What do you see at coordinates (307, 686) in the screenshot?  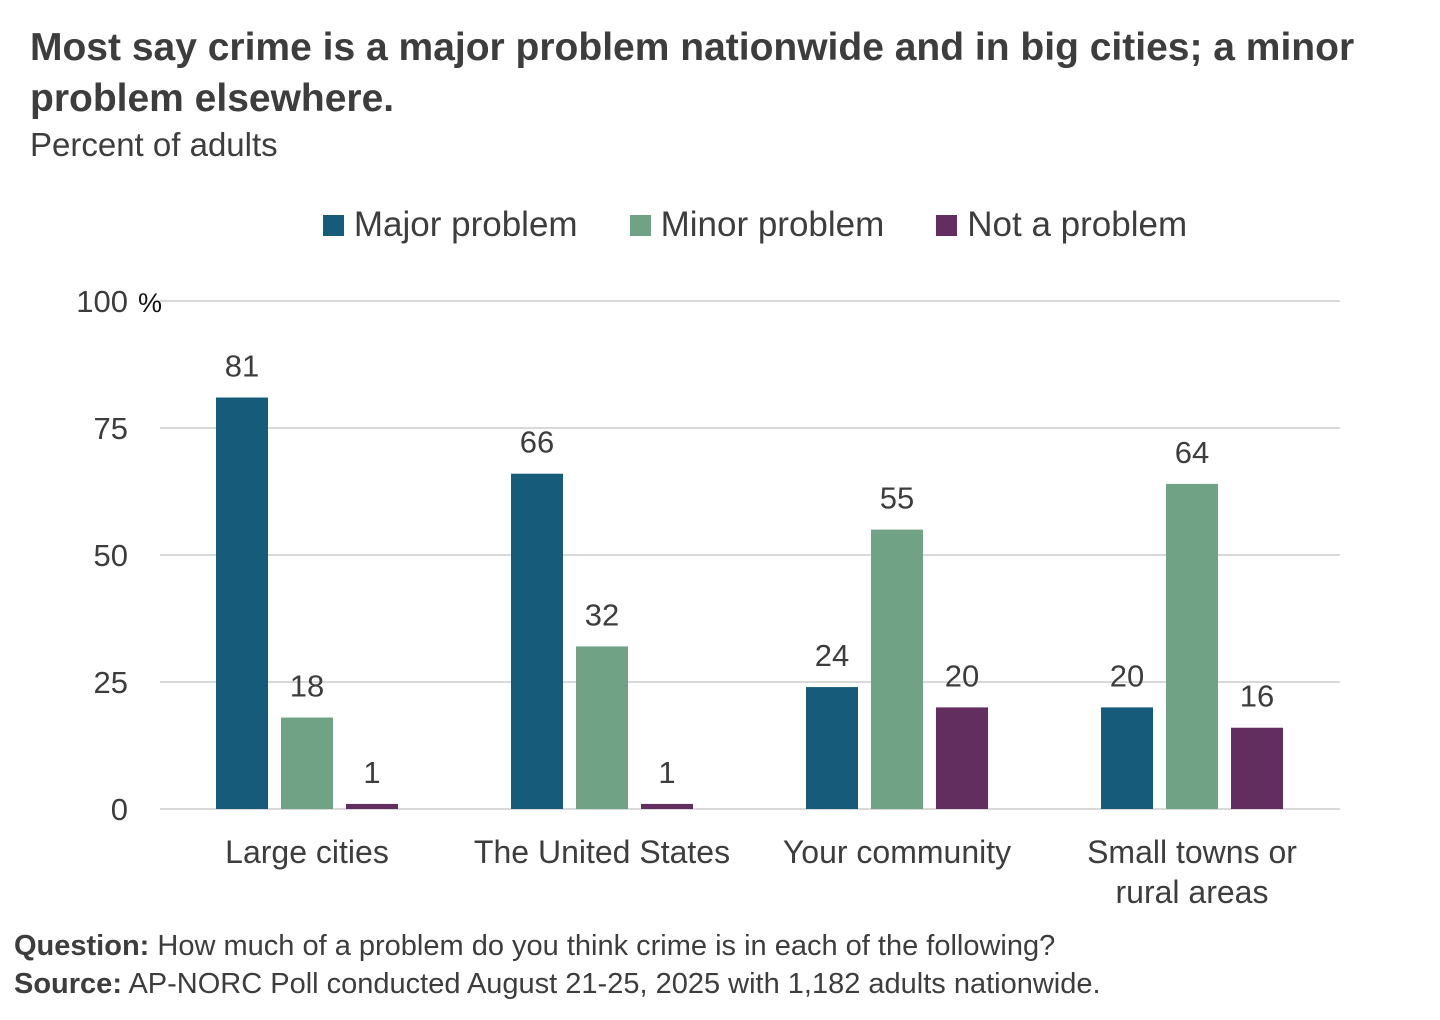 I see `data-label-minor-0: 18` at bounding box center [307, 686].